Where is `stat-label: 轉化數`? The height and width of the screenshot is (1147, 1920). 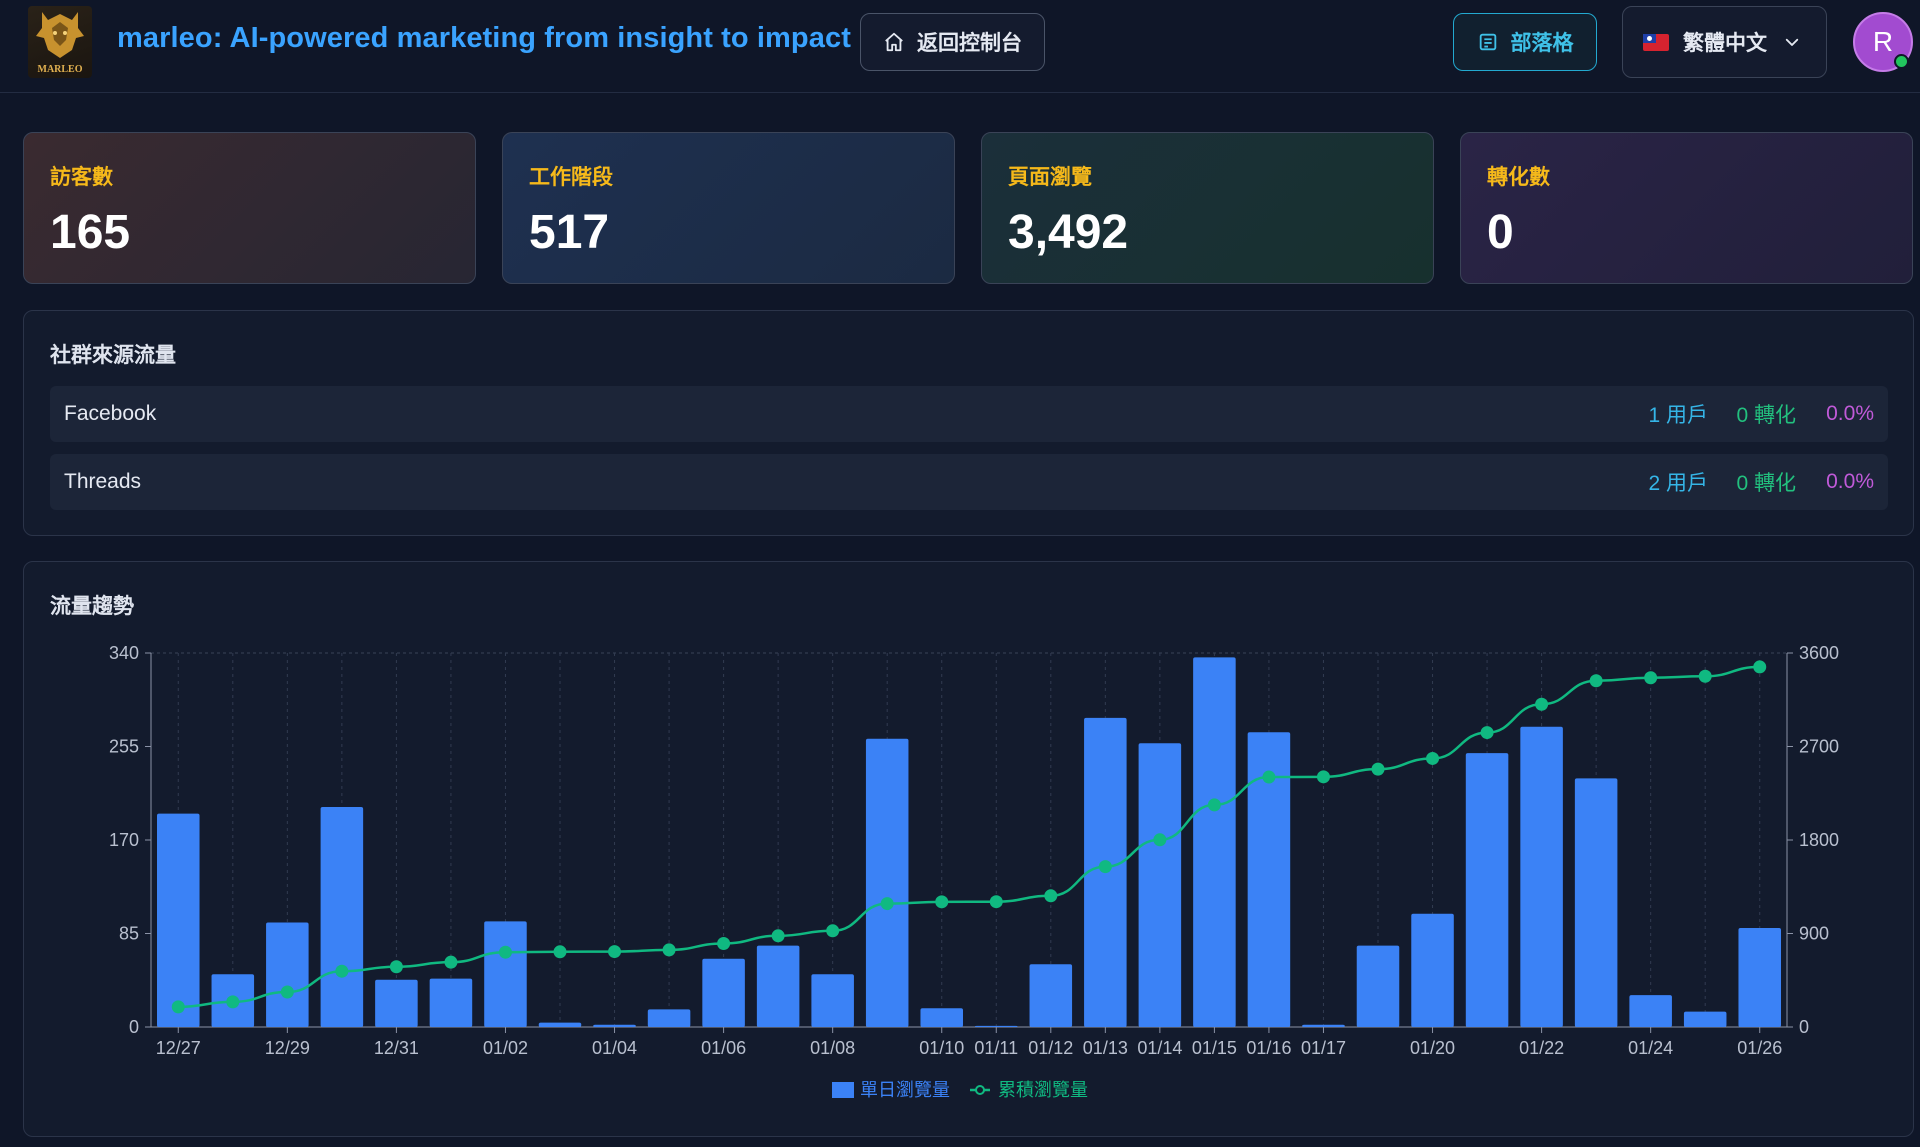
stat-label: 轉化數 is located at coordinates (1518, 177).